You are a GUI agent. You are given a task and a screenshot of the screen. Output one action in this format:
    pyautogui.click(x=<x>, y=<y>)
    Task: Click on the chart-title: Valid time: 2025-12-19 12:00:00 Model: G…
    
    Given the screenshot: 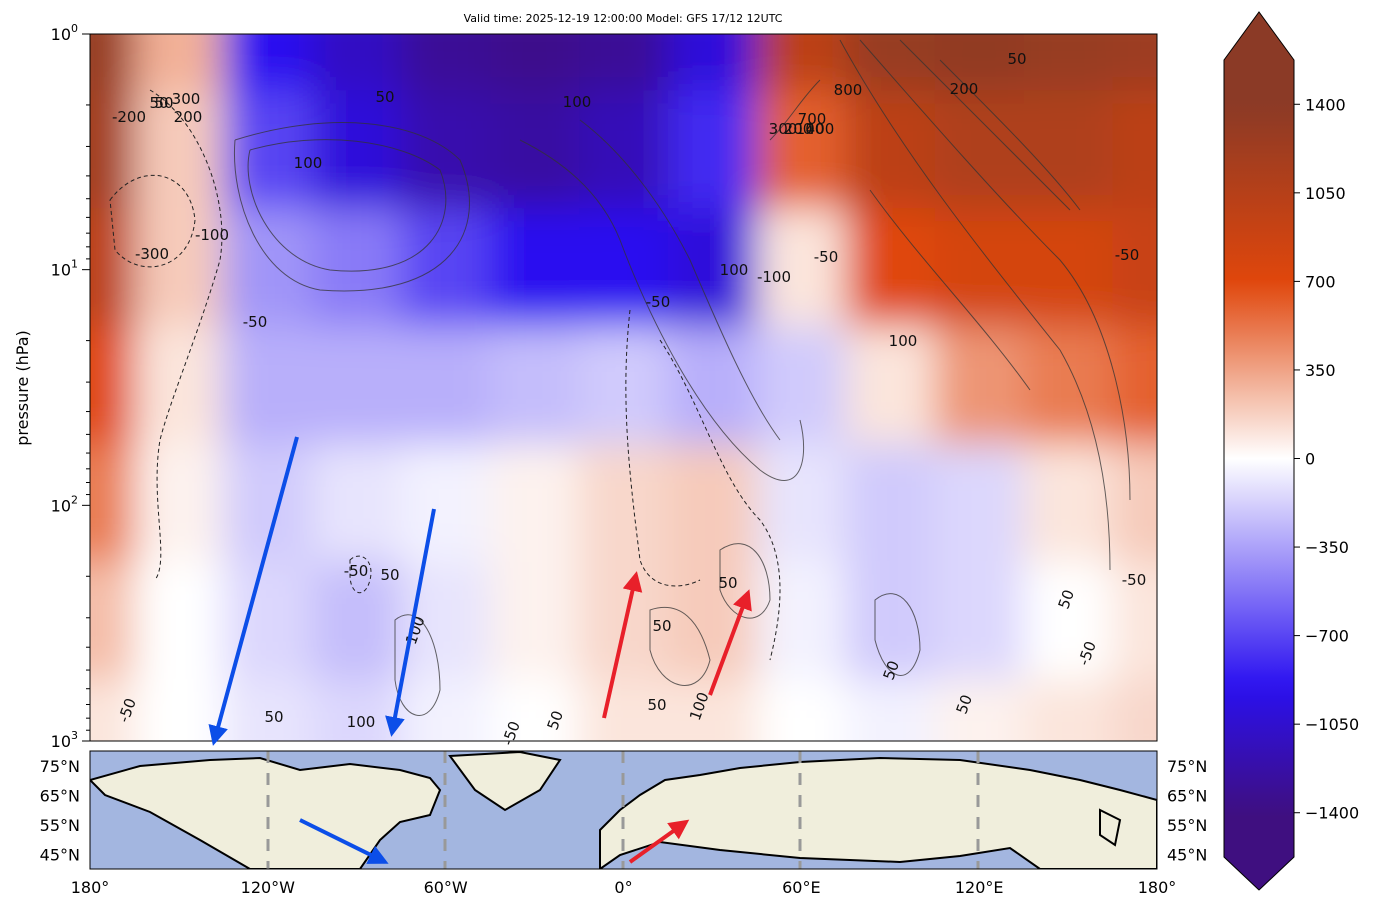 What is the action you would take?
    pyautogui.click(x=623, y=18)
    